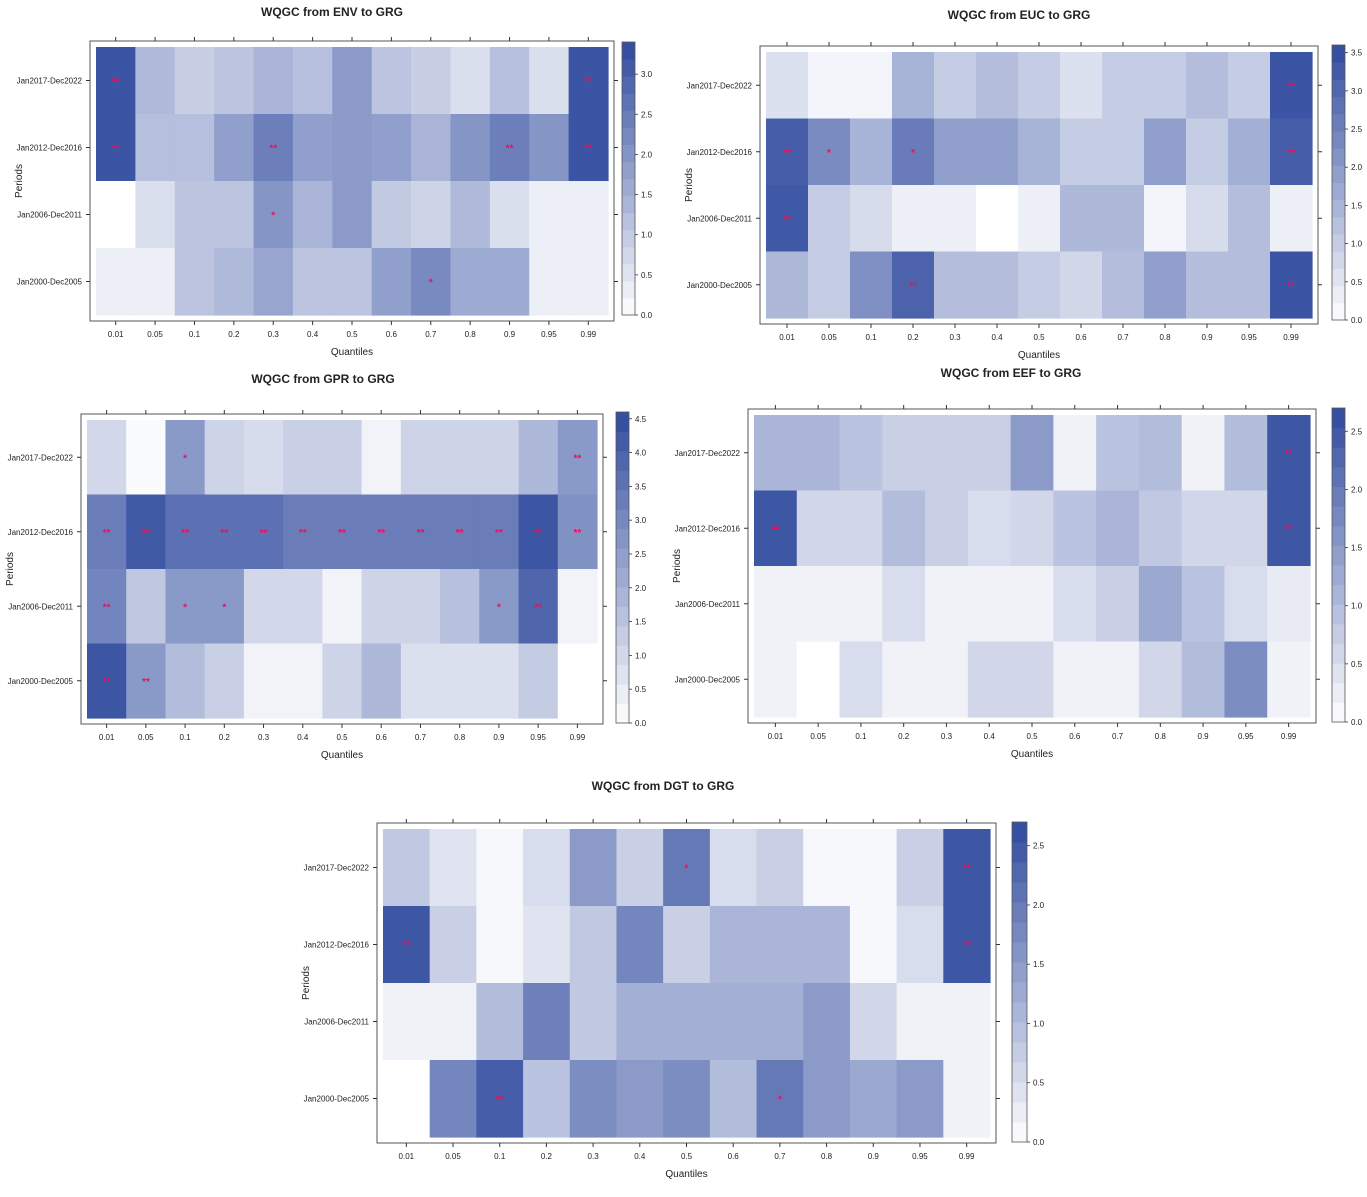 This screenshot has height=1197, width=1367. Describe the element at coordinates (549, 334) in the screenshot. I see `x-tick-label: 0.95` at that location.